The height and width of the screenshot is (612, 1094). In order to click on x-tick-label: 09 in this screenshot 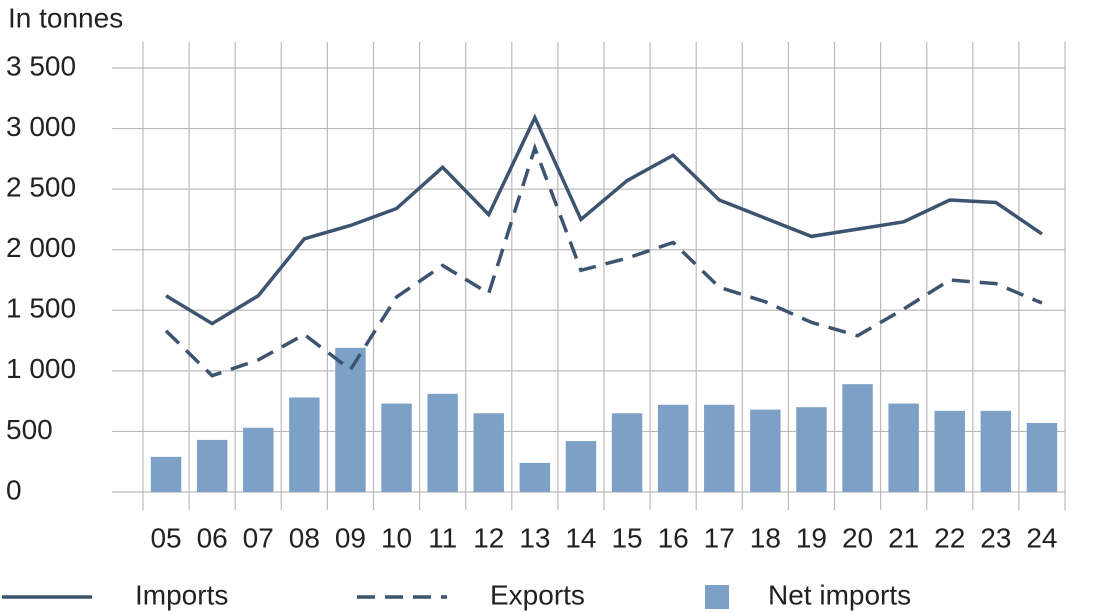, I will do `click(350, 537)`.